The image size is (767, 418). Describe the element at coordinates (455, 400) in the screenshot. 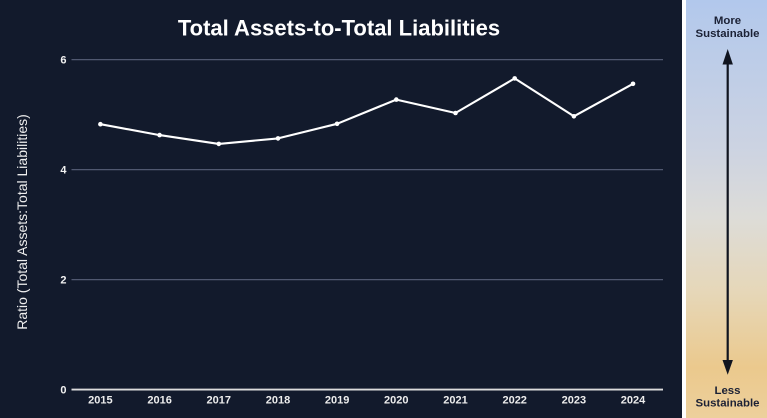

I see `svg-text: 2021` at that location.